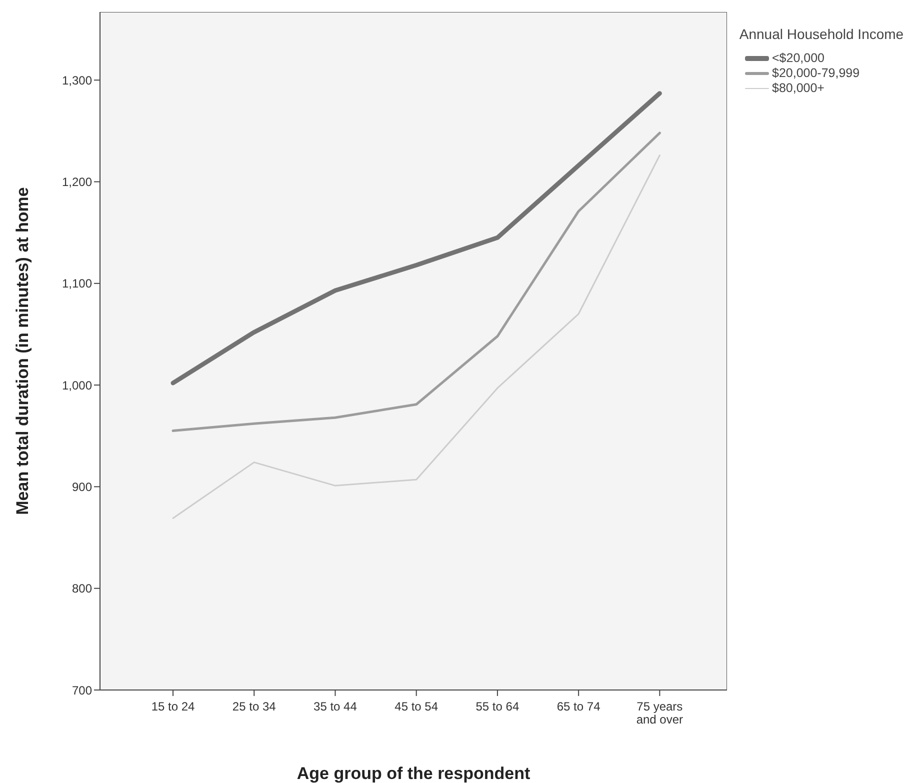 The image size is (920, 783). What do you see at coordinates (413, 773) in the screenshot?
I see `x-axis-title: Age group of the respondent` at bounding box center [413, 773].